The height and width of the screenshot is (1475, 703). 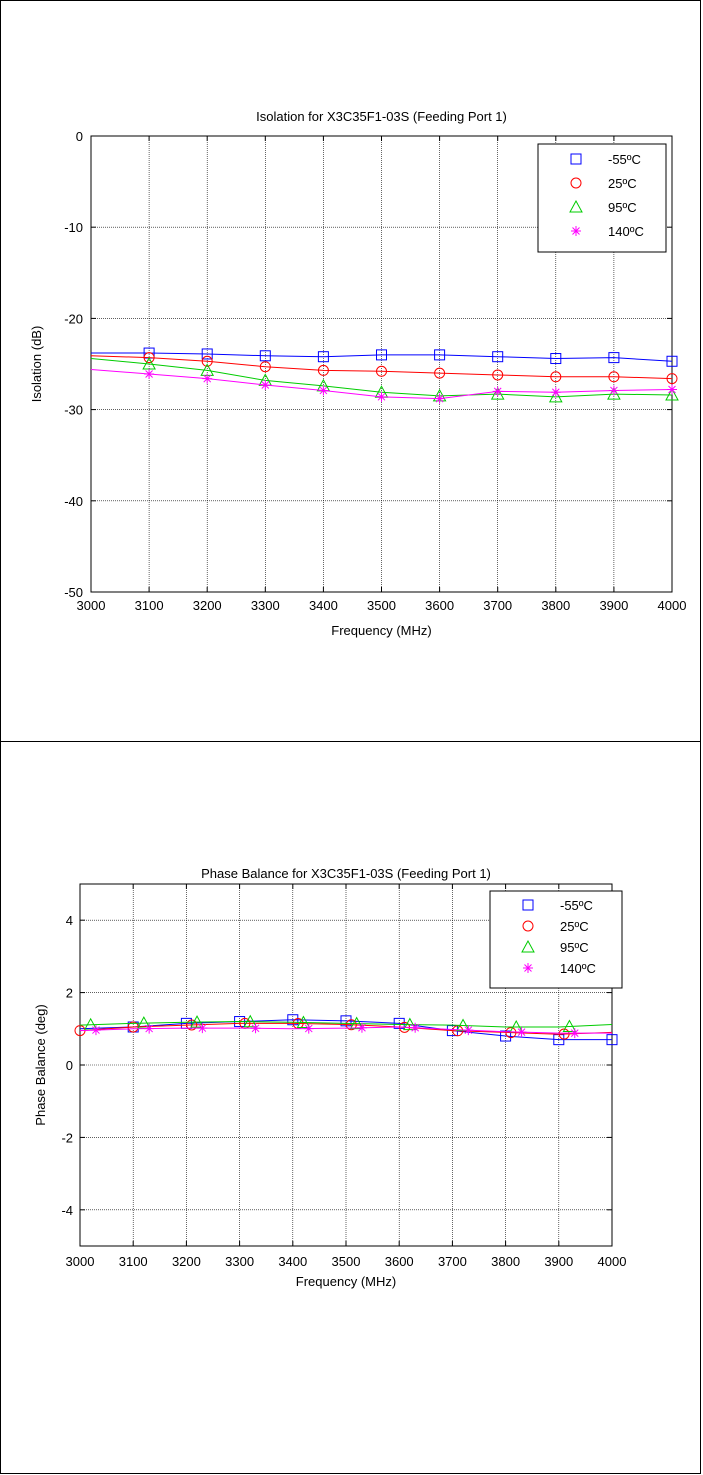 I want to click on y-tick-label: -4, so click(x=67, y=1210).